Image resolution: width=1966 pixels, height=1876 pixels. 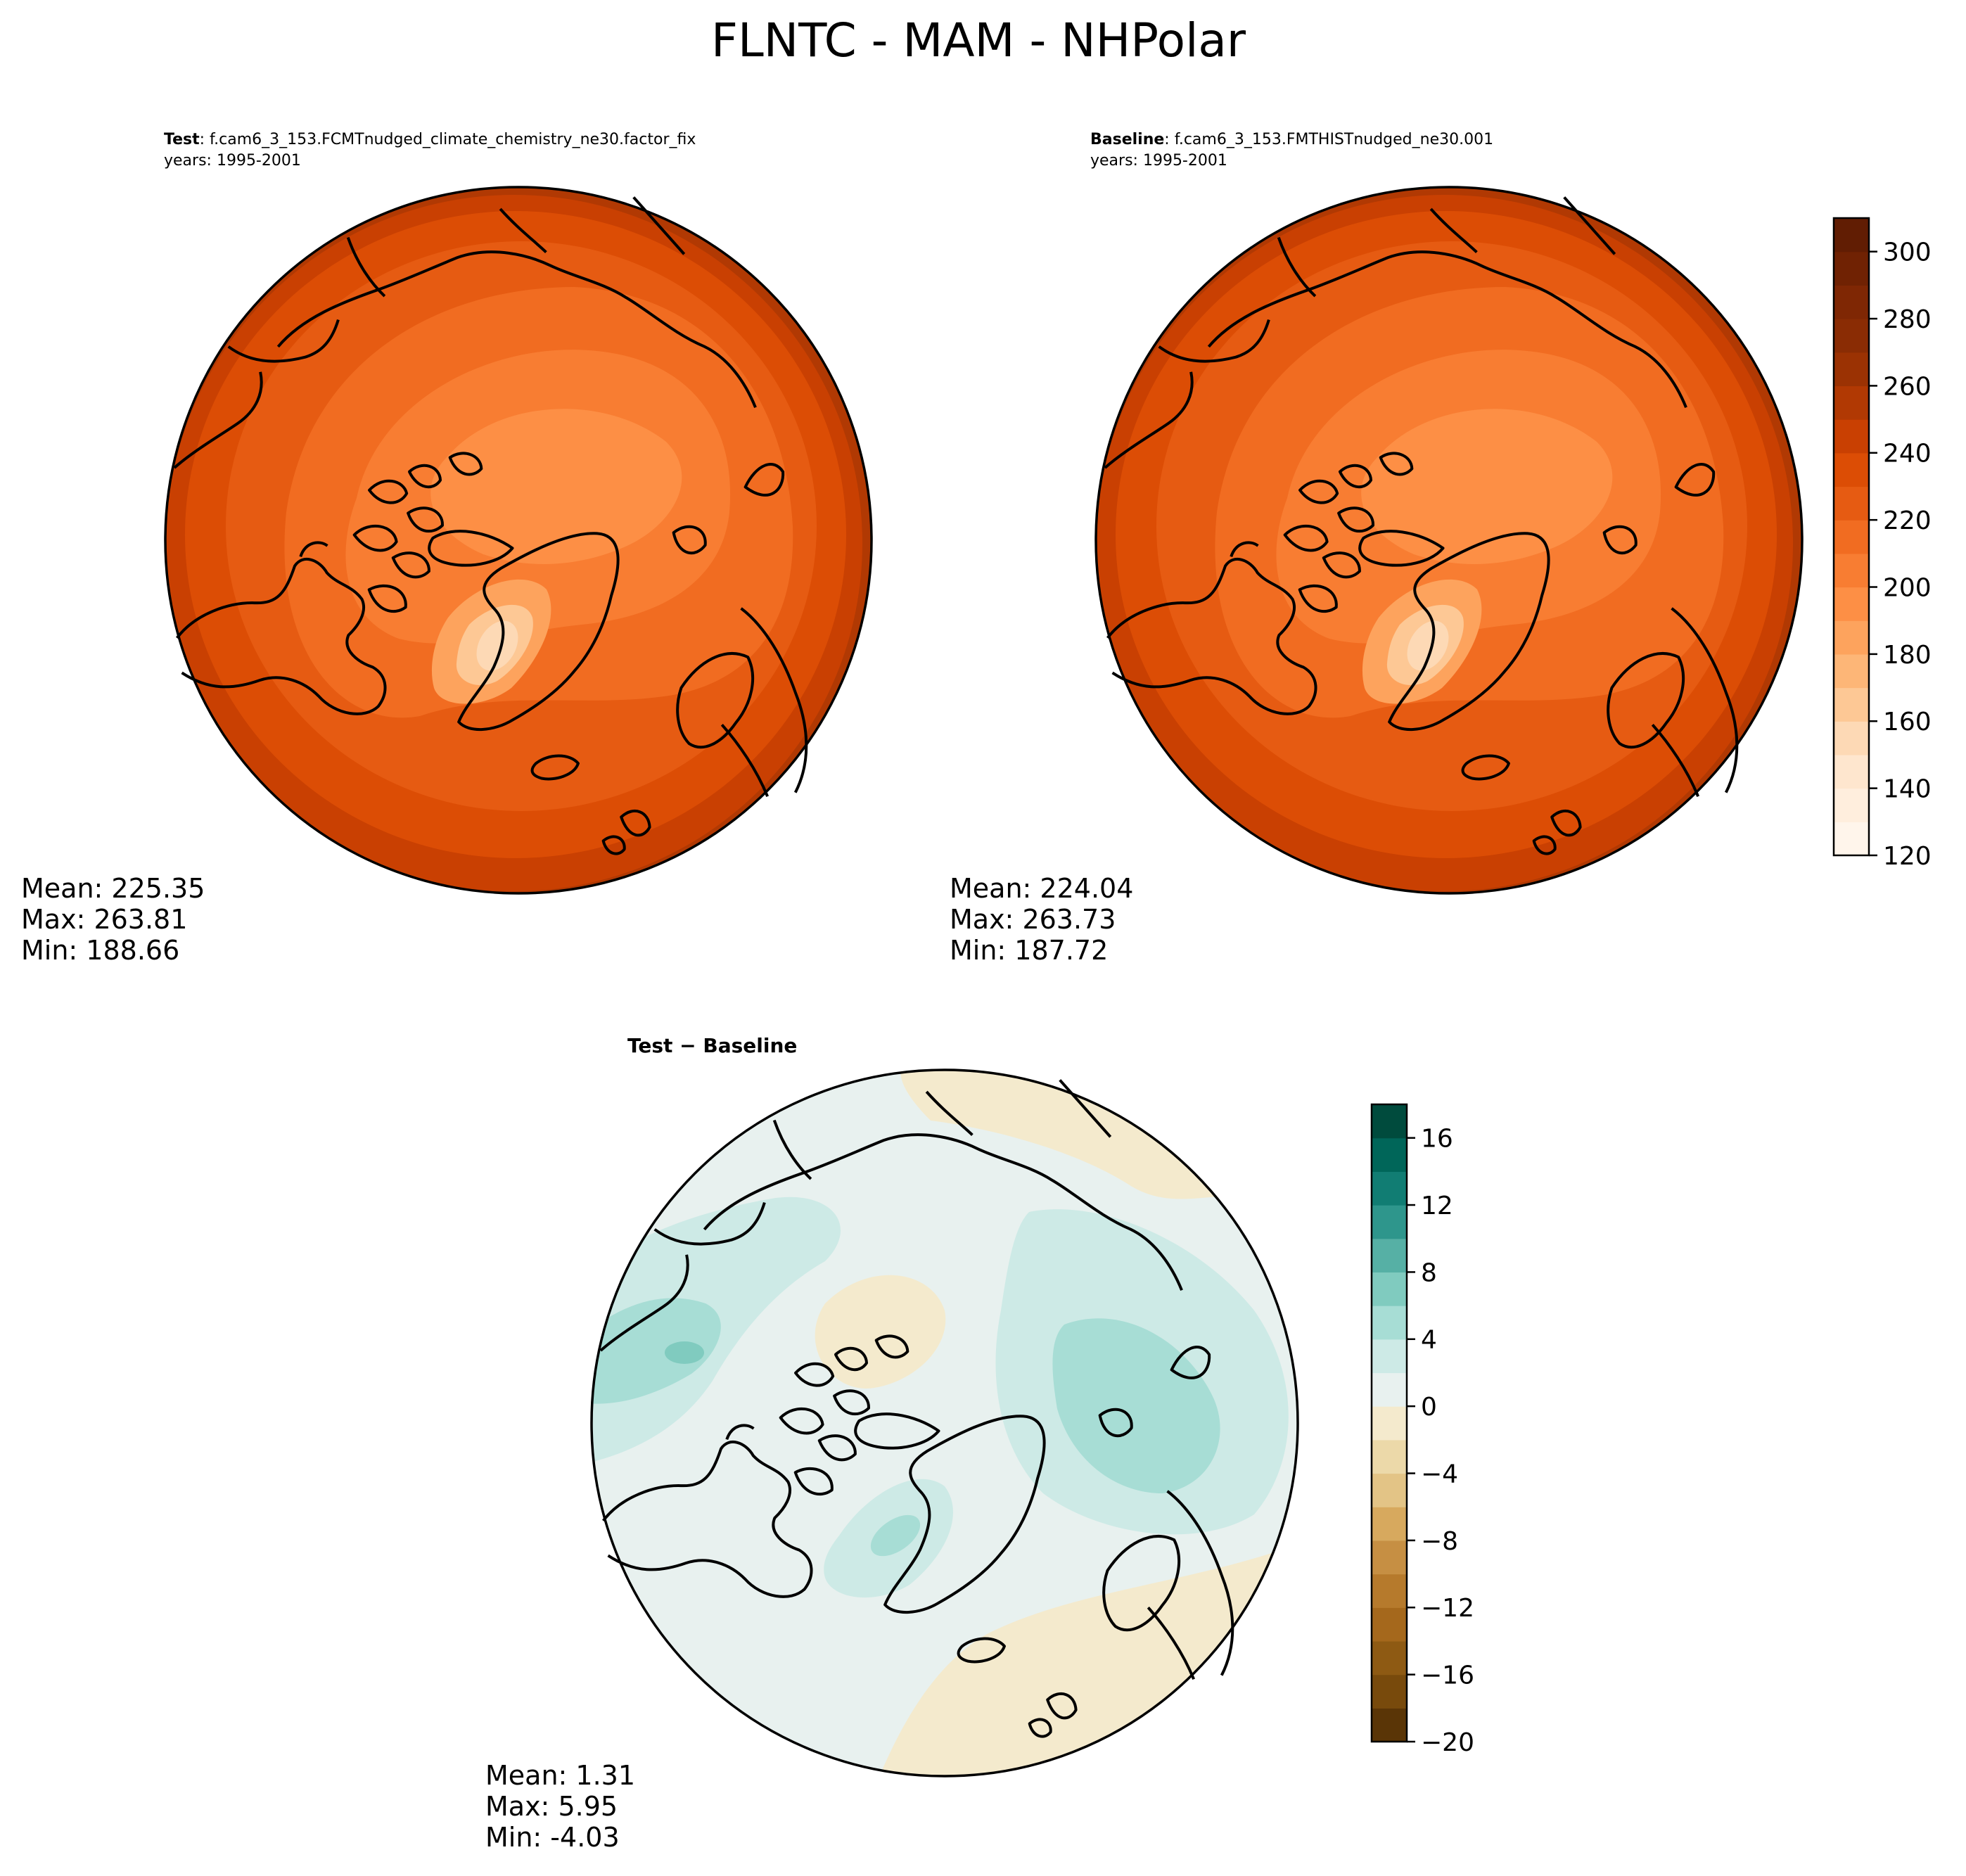 I want to click on diff-map-boundary, so click(x=944, y=1423).